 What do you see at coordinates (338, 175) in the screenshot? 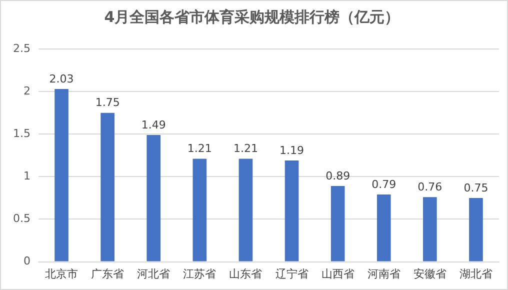
I see `data-label: 0.89` at bounding box center [338, 175].